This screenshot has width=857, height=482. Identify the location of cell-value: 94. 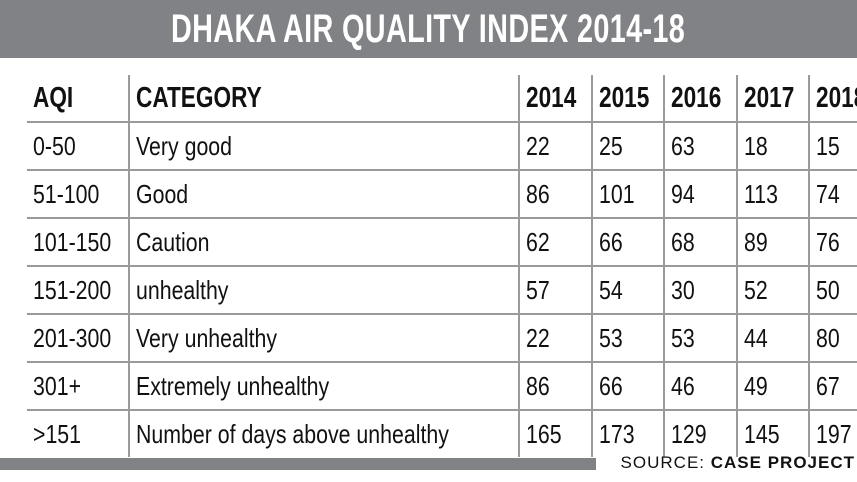
(683, 193).